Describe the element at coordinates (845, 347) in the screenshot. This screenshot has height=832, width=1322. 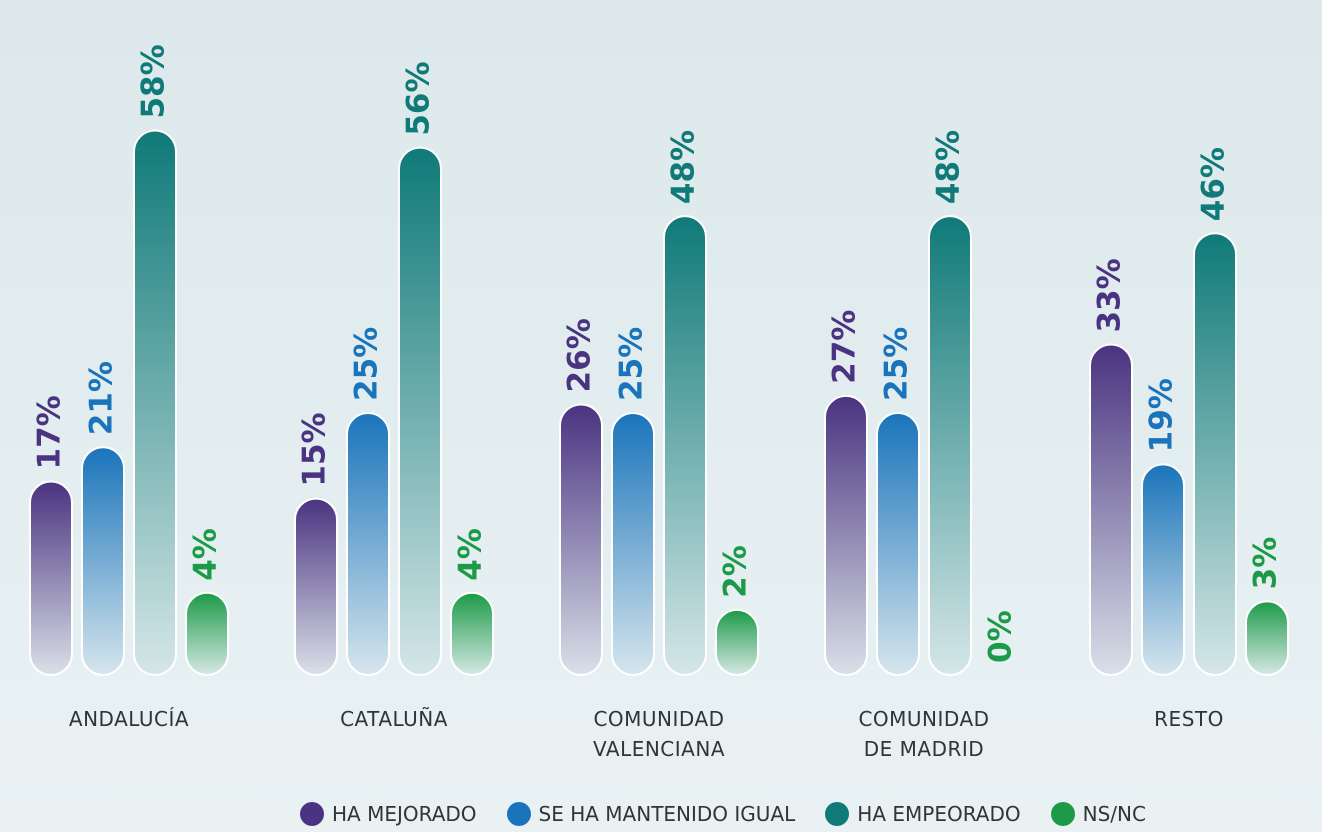
I see `value-label: 27%` at that location.